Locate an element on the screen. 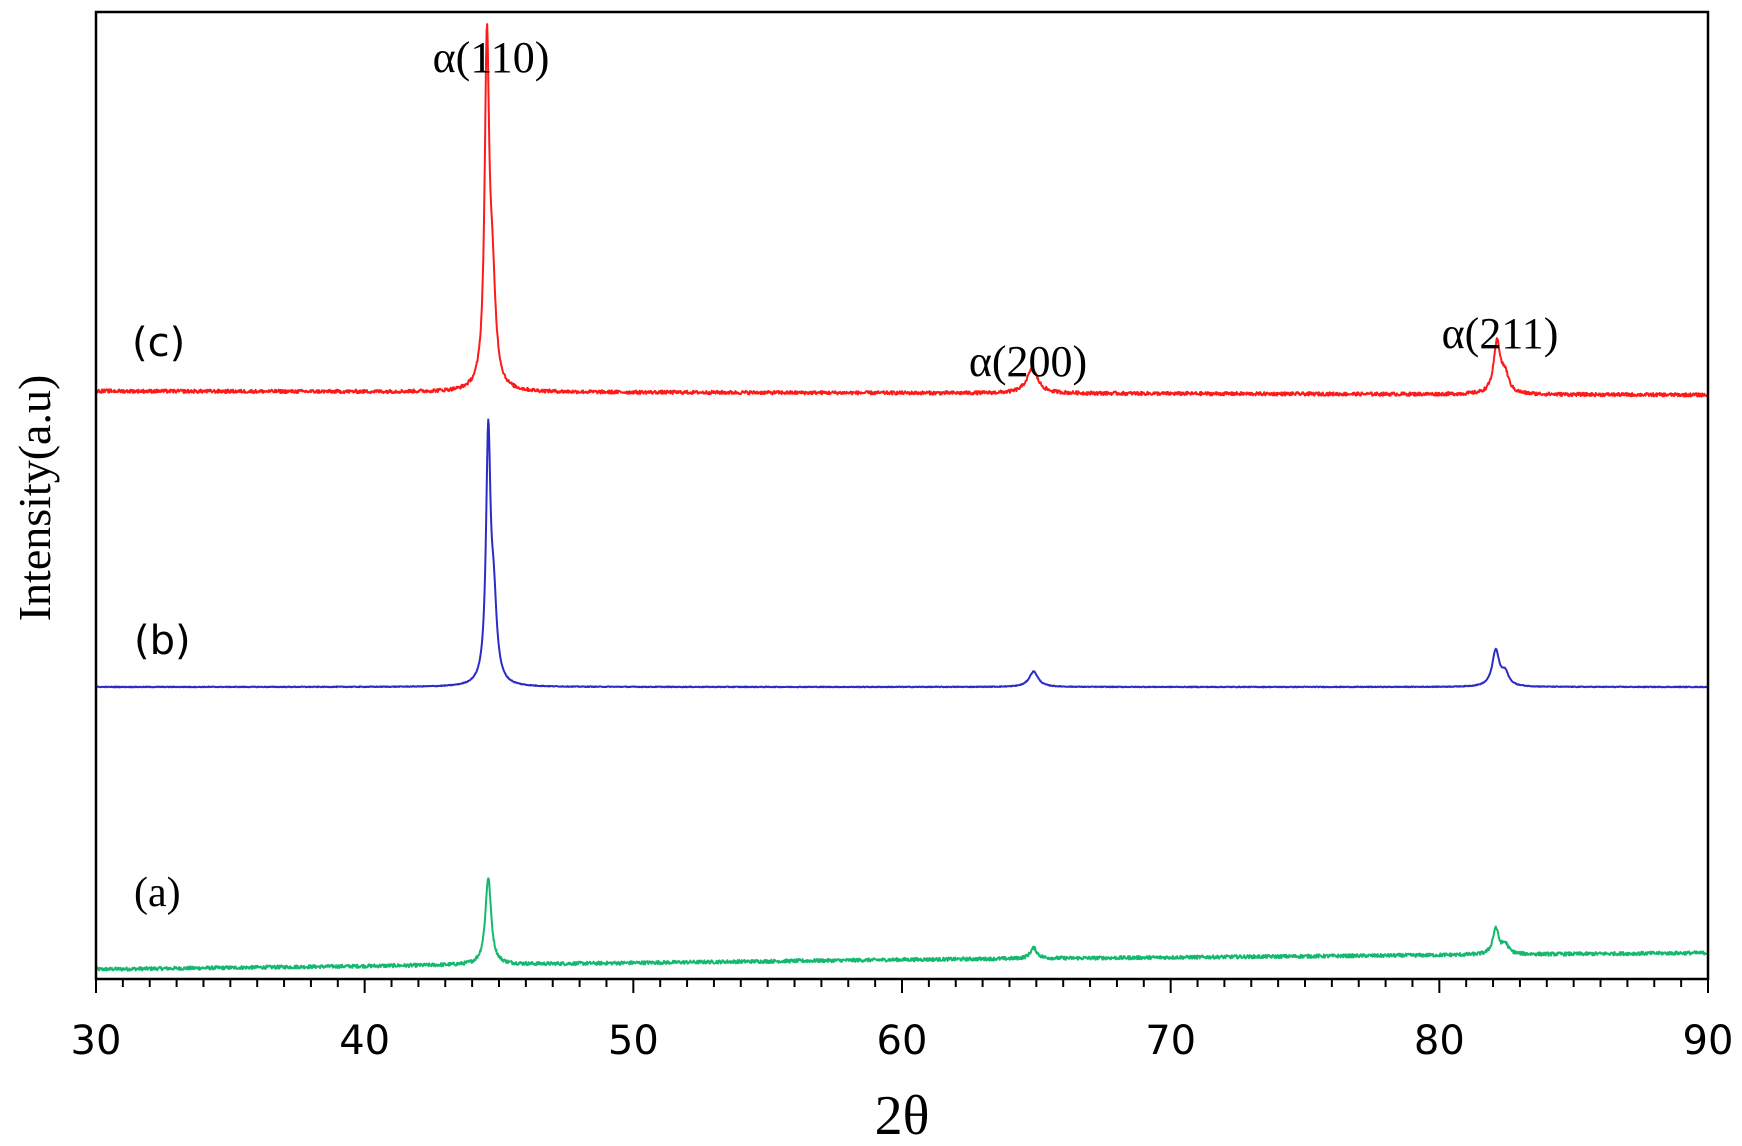  x-tick-label: 70 is located at coordinates (1170, 1041).